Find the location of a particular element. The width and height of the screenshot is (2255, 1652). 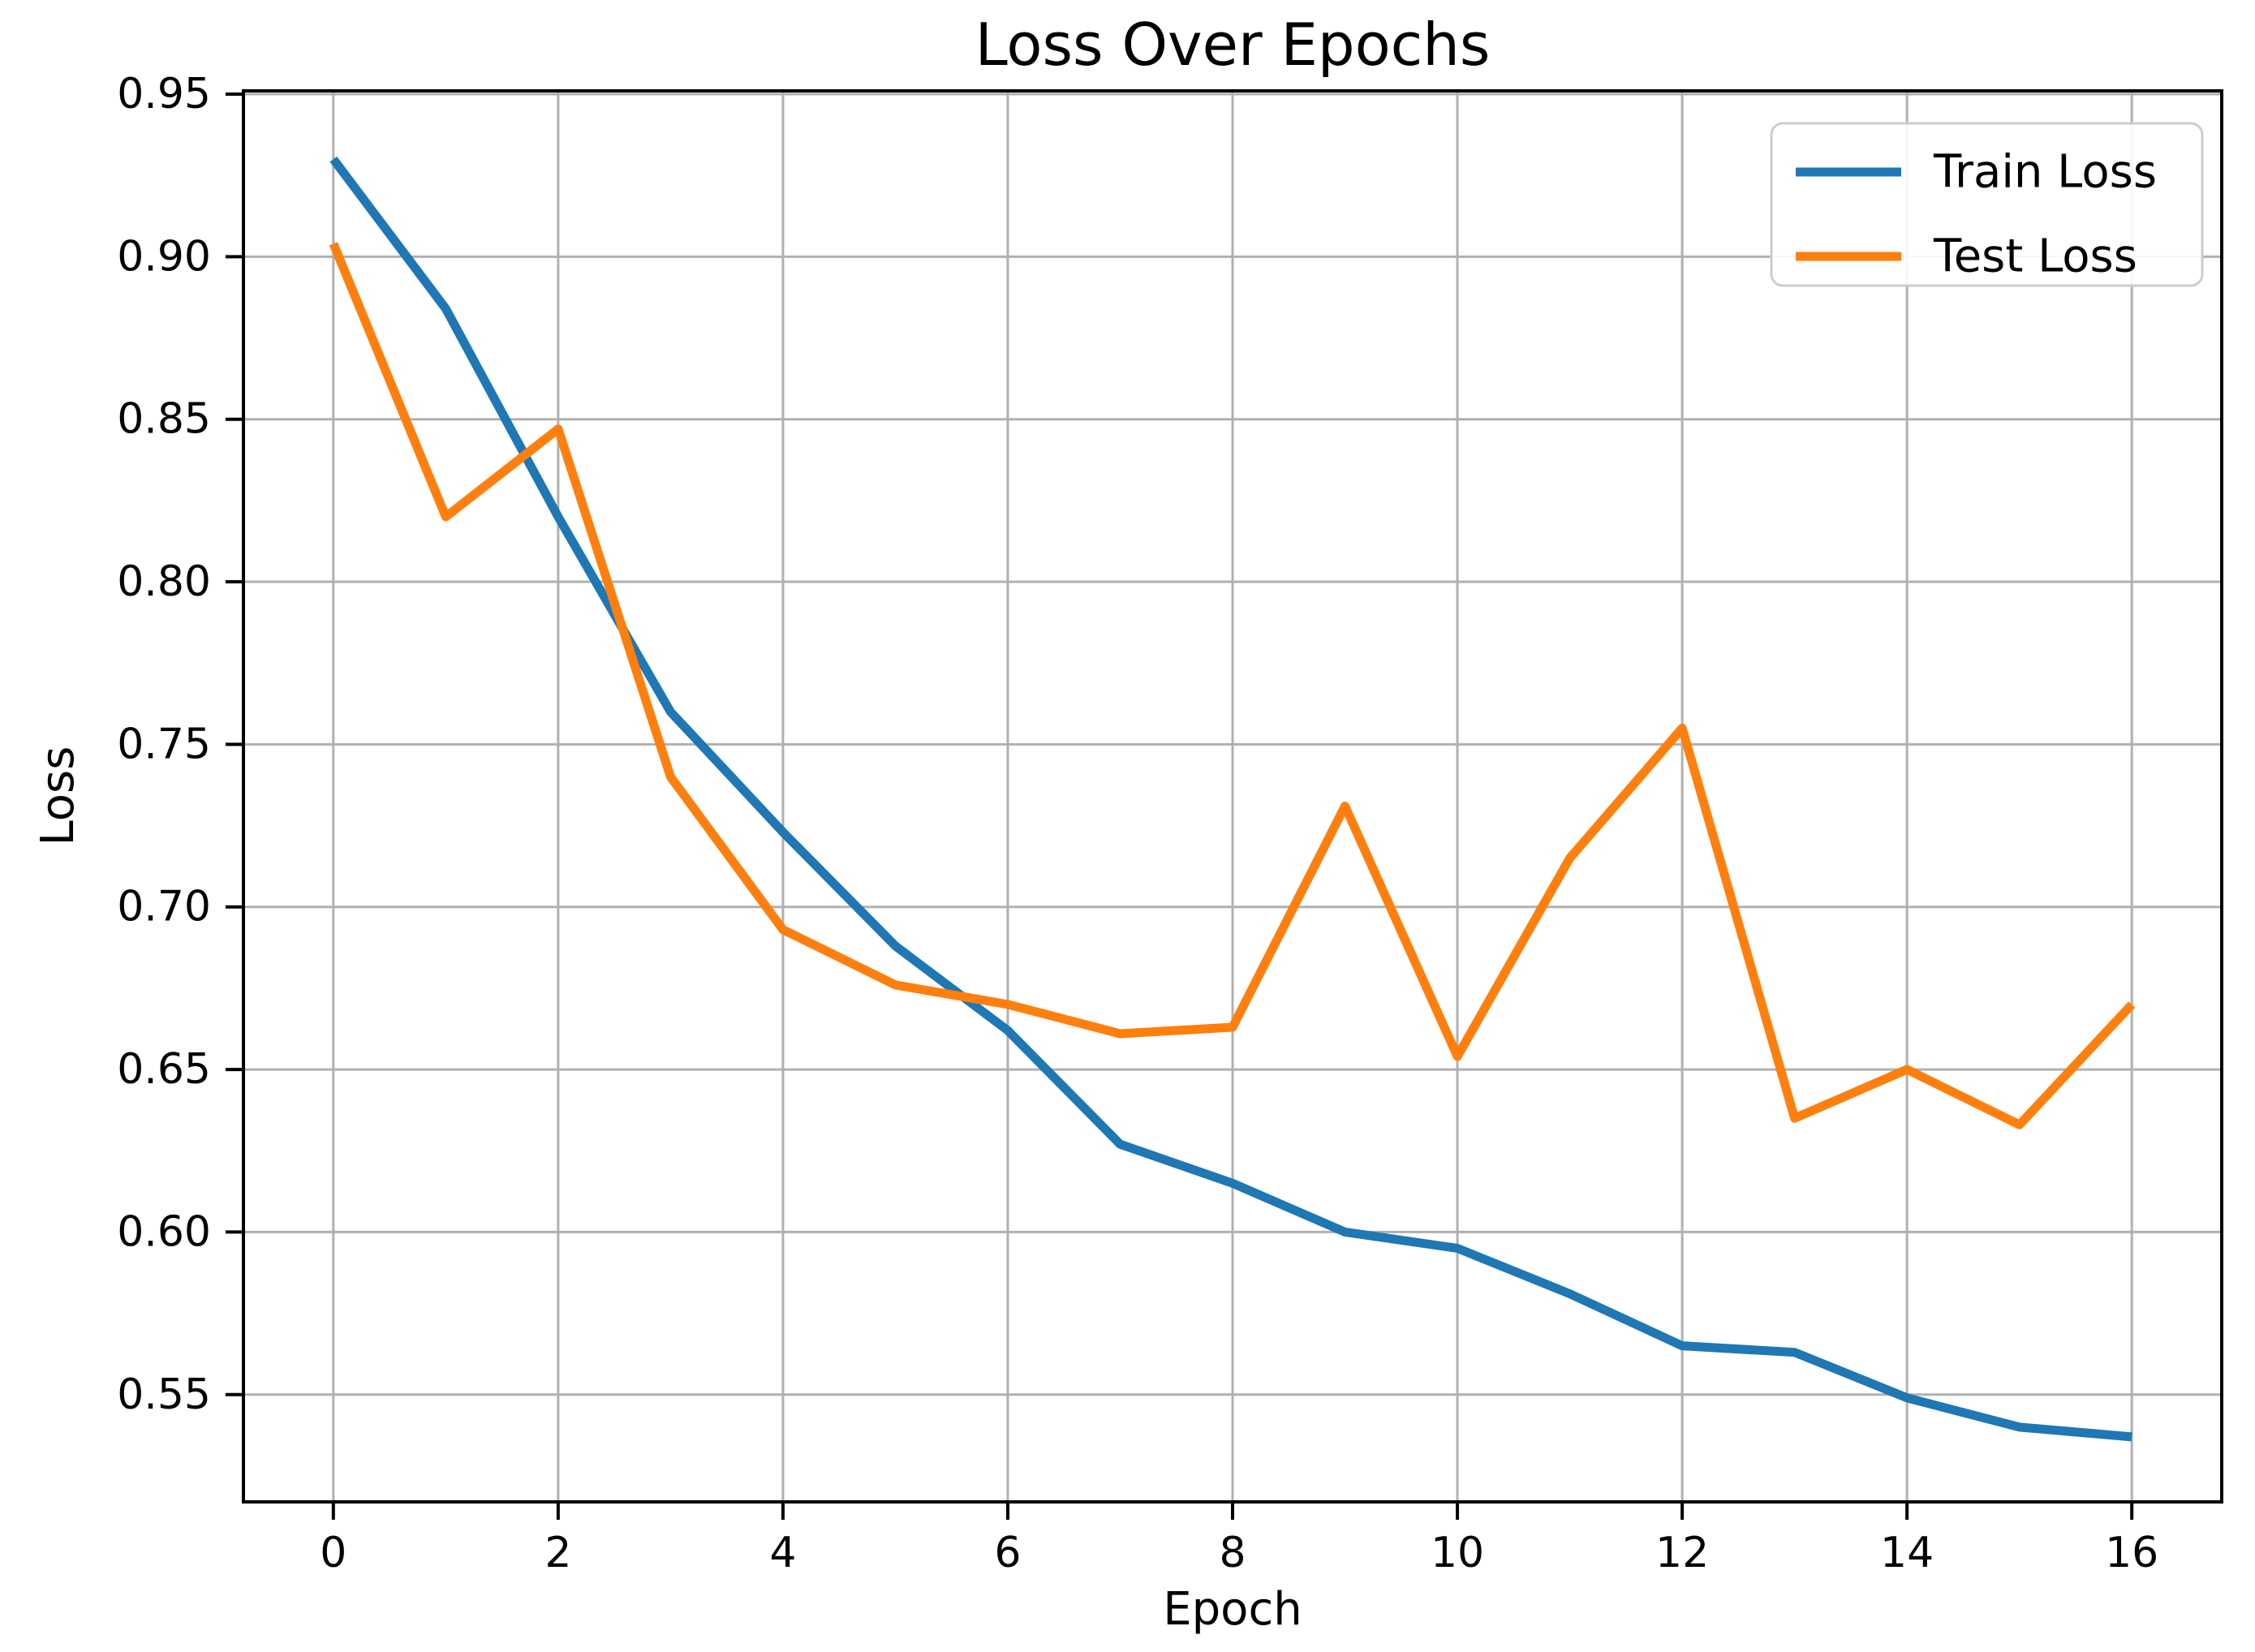

x-tick-label: 12 is located at coordinates (1682, 1553).